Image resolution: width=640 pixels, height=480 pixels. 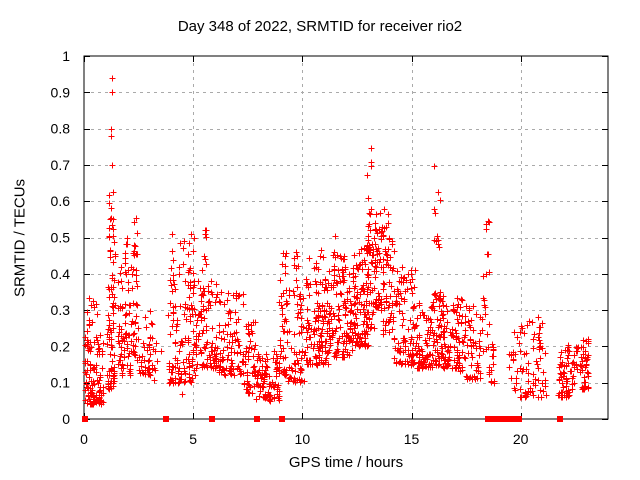 I want to click on y-tick-label: 0.5, so click(x=61, y=238).